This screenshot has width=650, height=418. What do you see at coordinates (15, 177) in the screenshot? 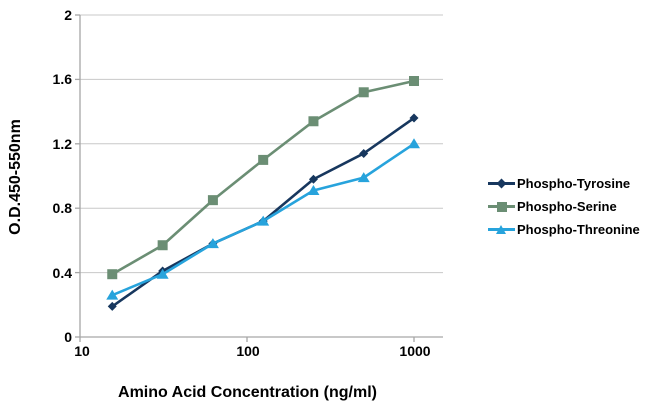
I see `y-axis-title: O.D.450-550nm` at bounding box center [15, 177].